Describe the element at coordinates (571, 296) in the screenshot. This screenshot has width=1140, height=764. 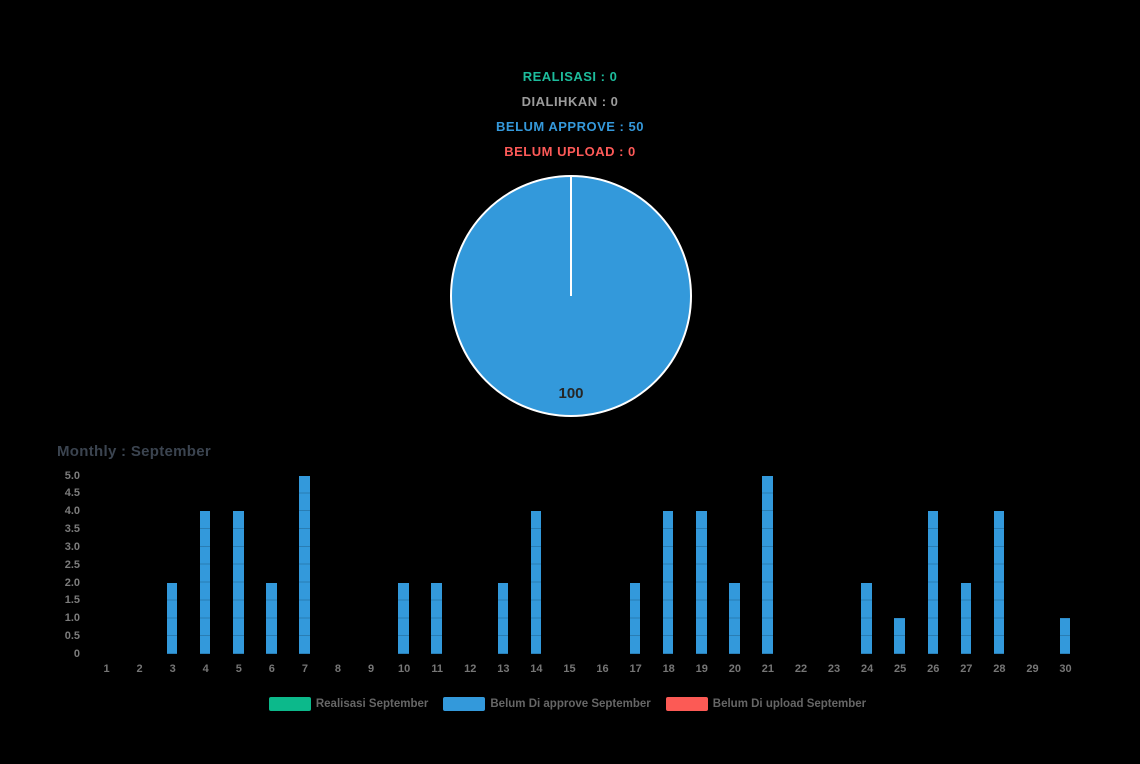
I see `pie-chart: 100` at that location.